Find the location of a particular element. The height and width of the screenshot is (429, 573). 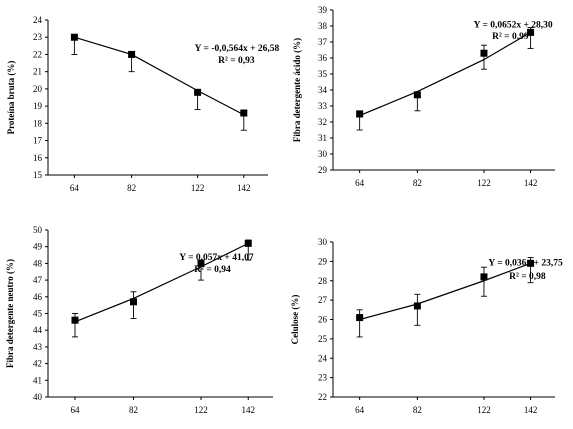

y-tick-label: 28 is located at coordinates (323, 281).